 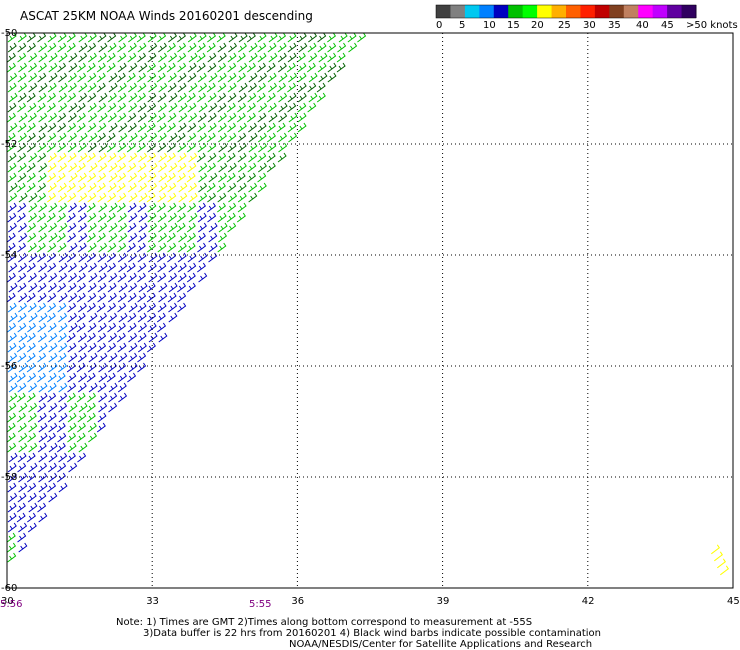 I want to click on legend-label: 30, so click(x=589, y=25).